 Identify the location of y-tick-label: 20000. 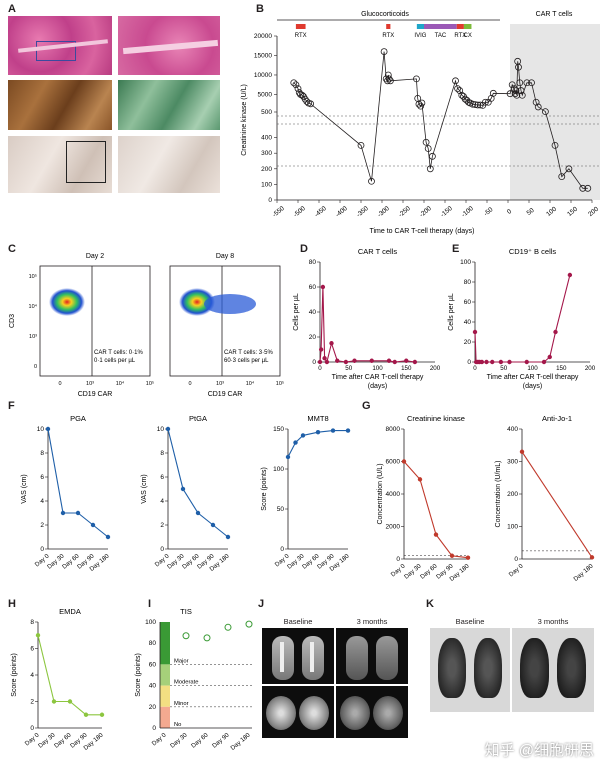
(263, 36).